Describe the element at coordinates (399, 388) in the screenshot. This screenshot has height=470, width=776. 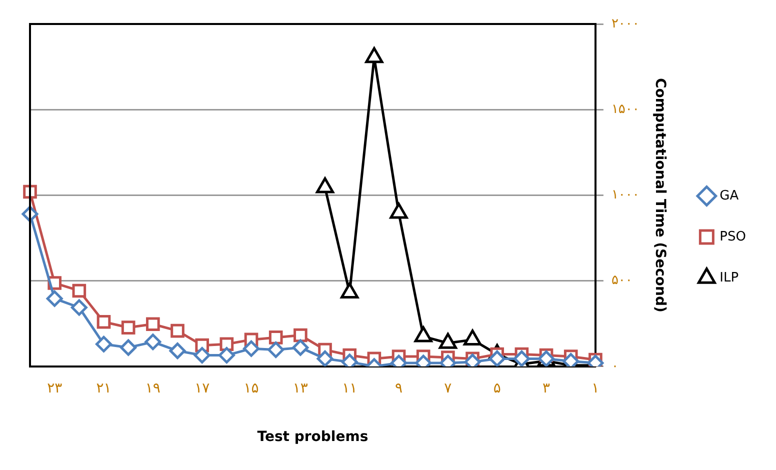
I see `x-tick-label: ۹` at that location.